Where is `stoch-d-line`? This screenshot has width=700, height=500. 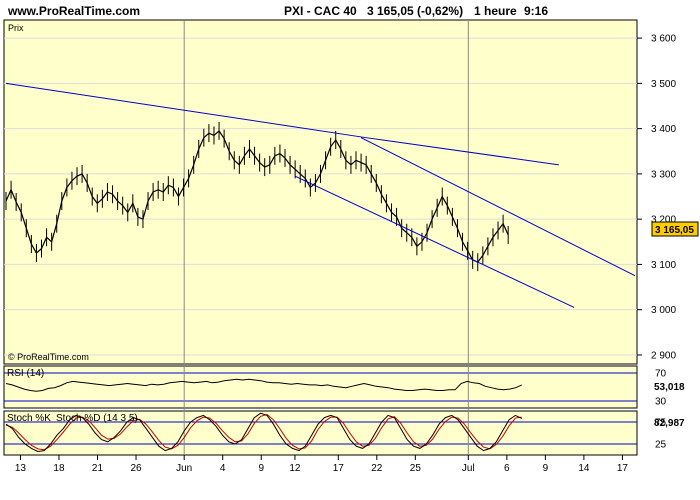
stoch-d-line is located at coordinates (263, 432).